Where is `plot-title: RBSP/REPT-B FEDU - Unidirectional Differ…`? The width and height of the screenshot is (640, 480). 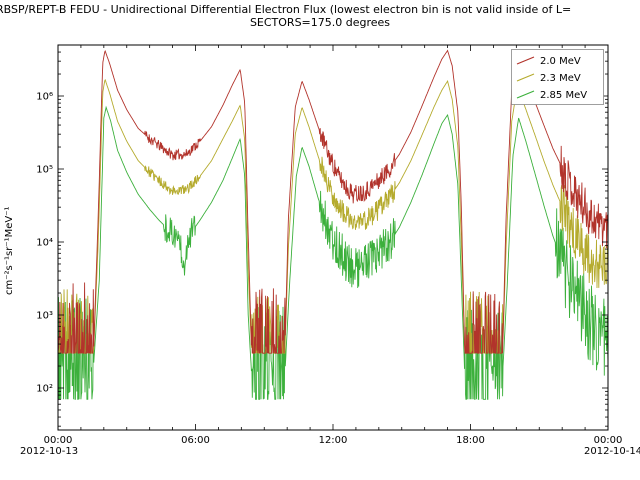
plot-title: RBSP/REPT-B FEDU - Unidirectional Differ… is located at coordinates (286, 9).